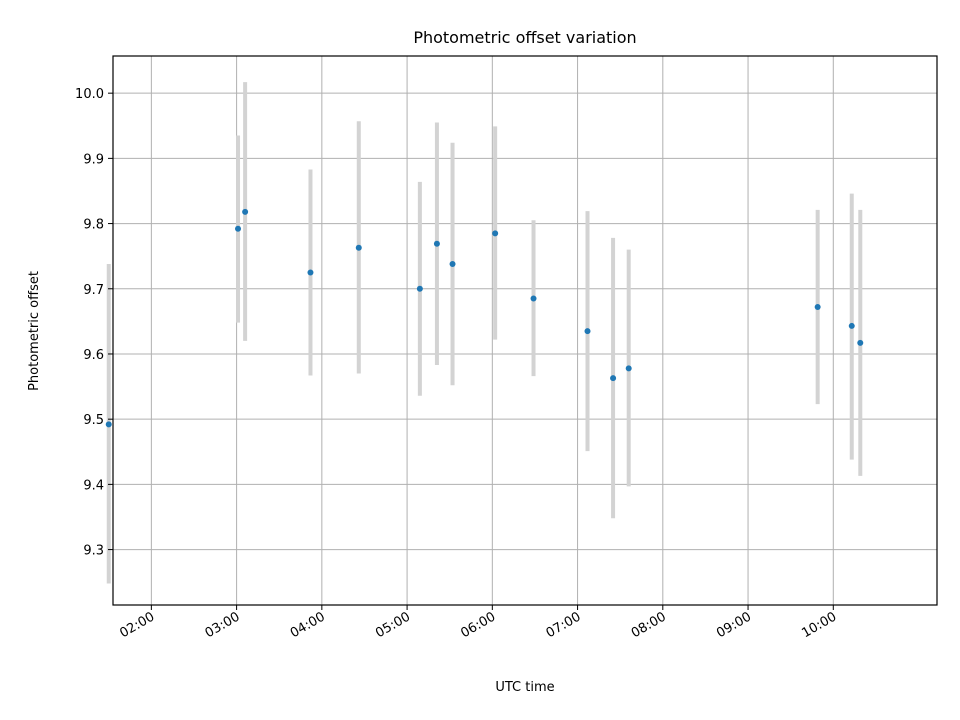  I want to click on chart-title: Photometric offset variation, so click(524, 37).